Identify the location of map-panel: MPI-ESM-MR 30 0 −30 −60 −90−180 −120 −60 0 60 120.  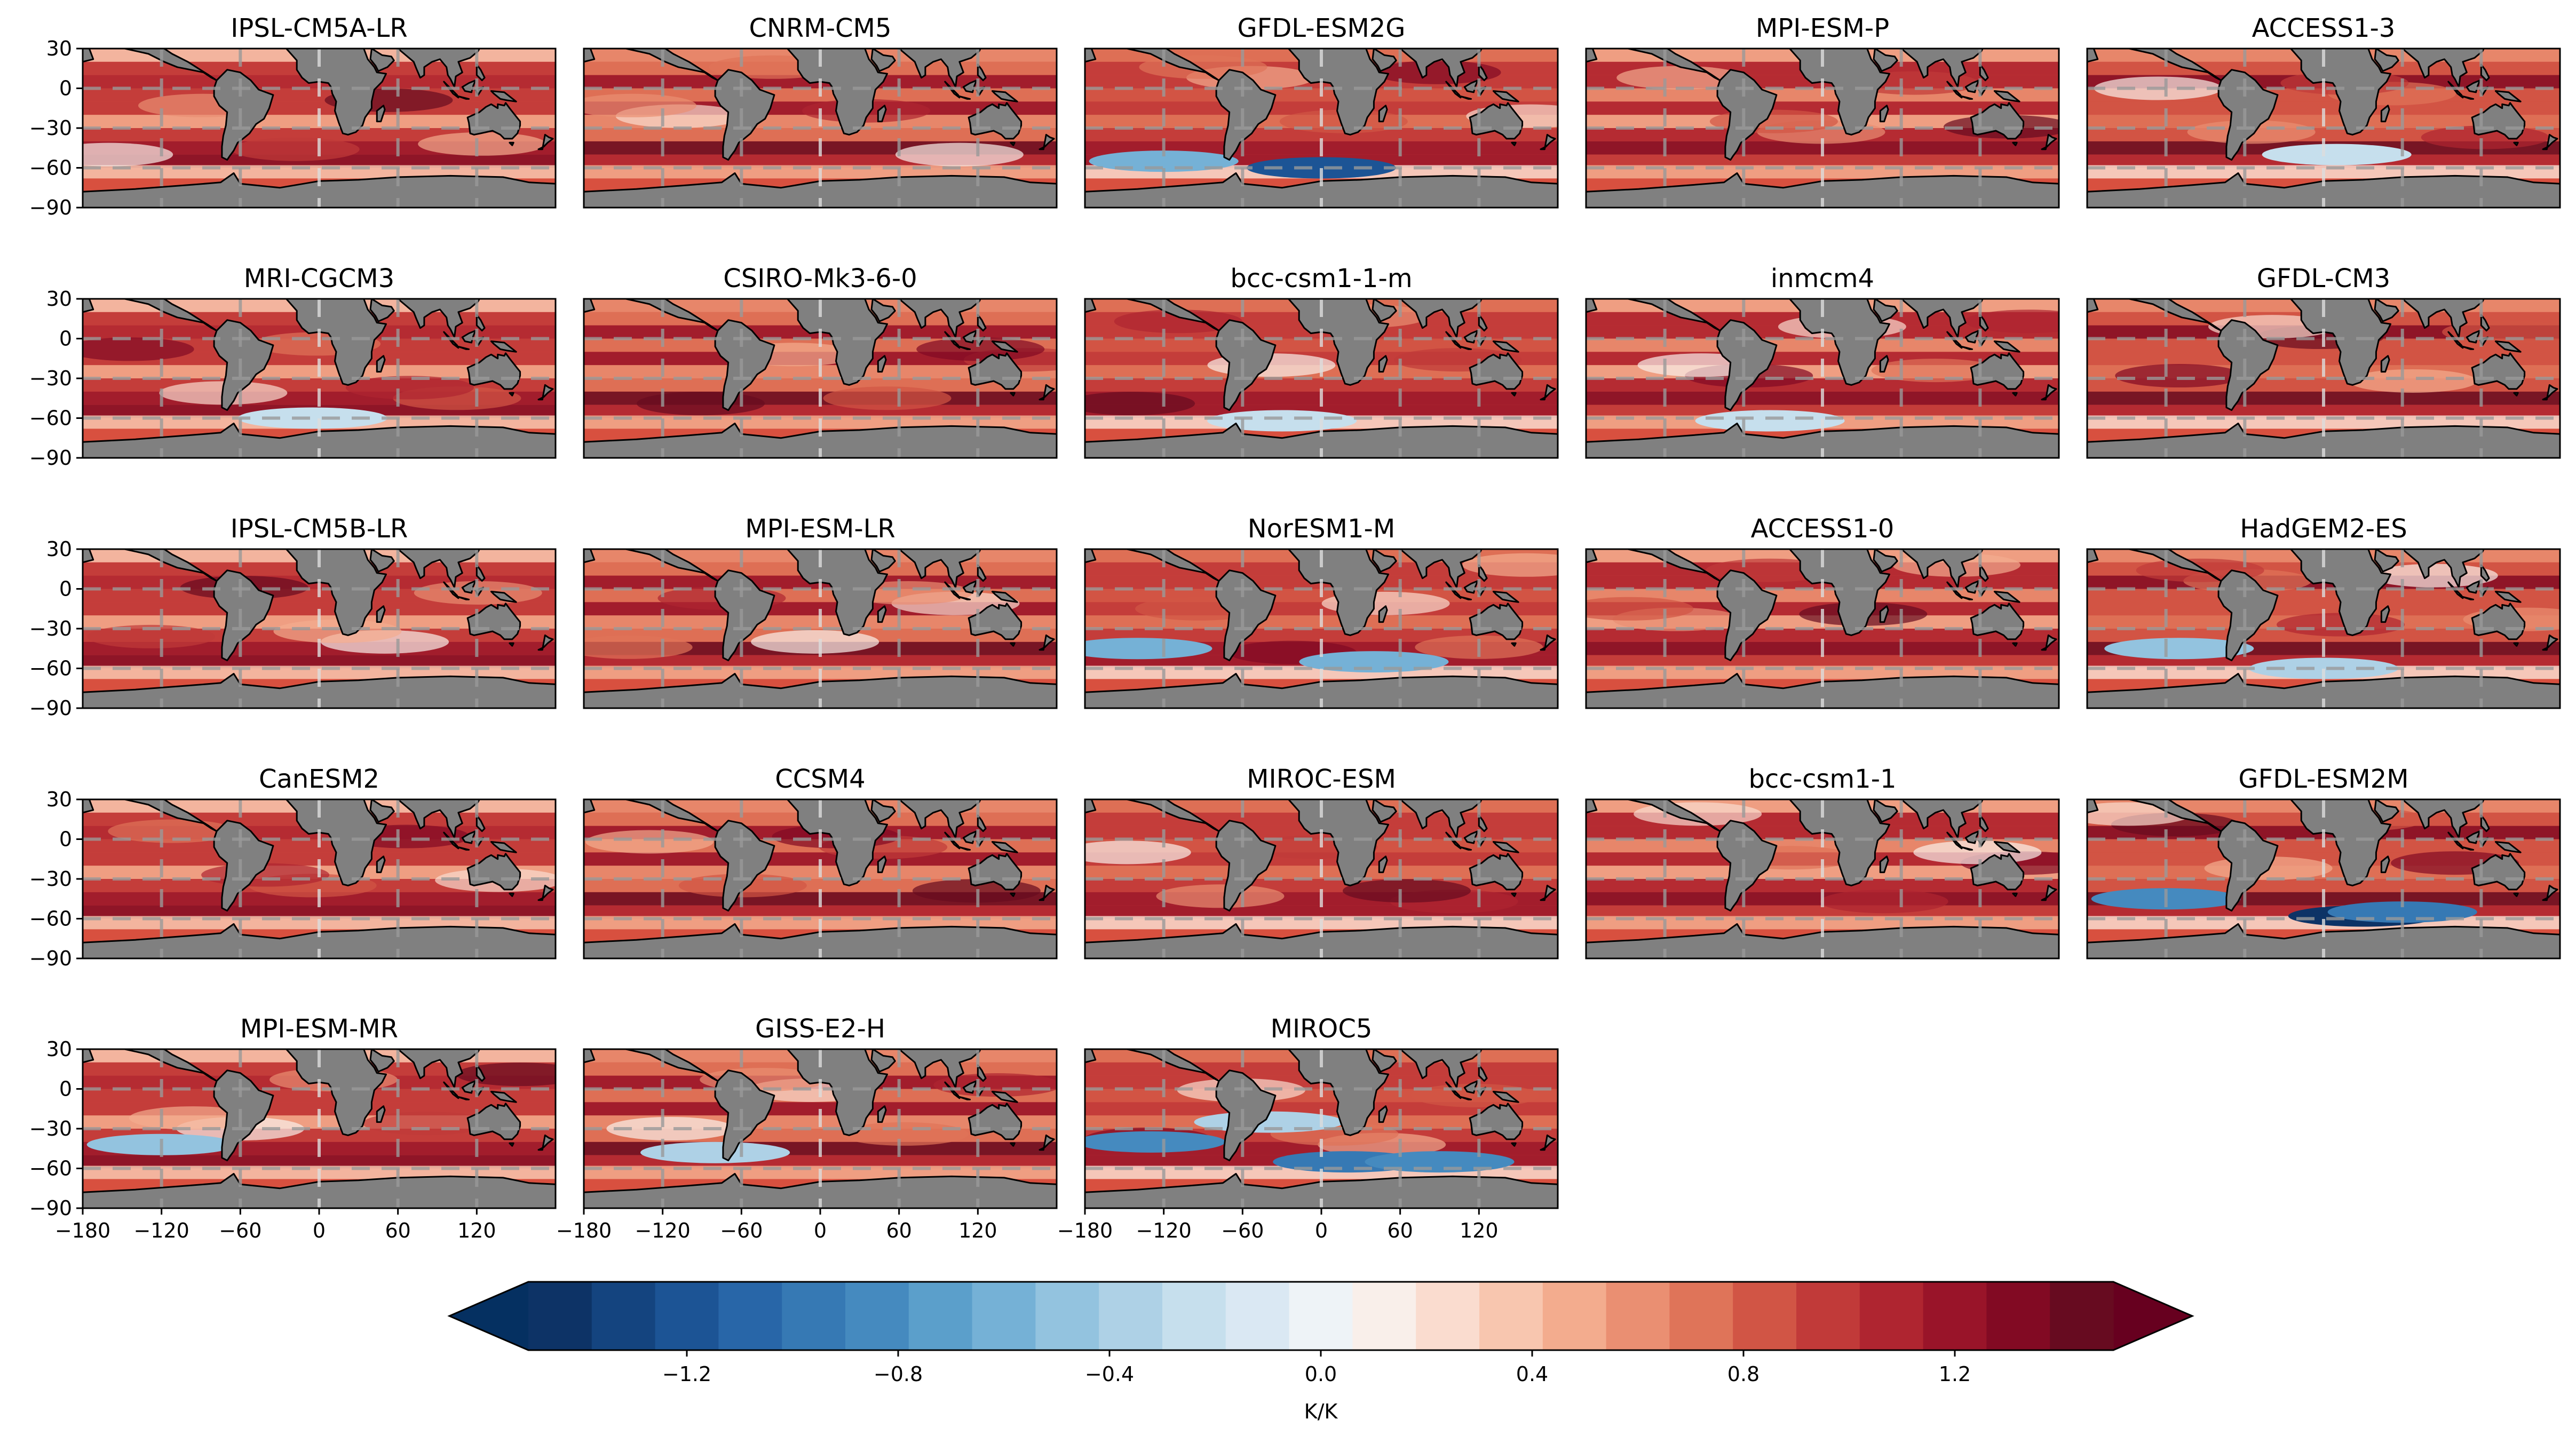
(293, 1128).